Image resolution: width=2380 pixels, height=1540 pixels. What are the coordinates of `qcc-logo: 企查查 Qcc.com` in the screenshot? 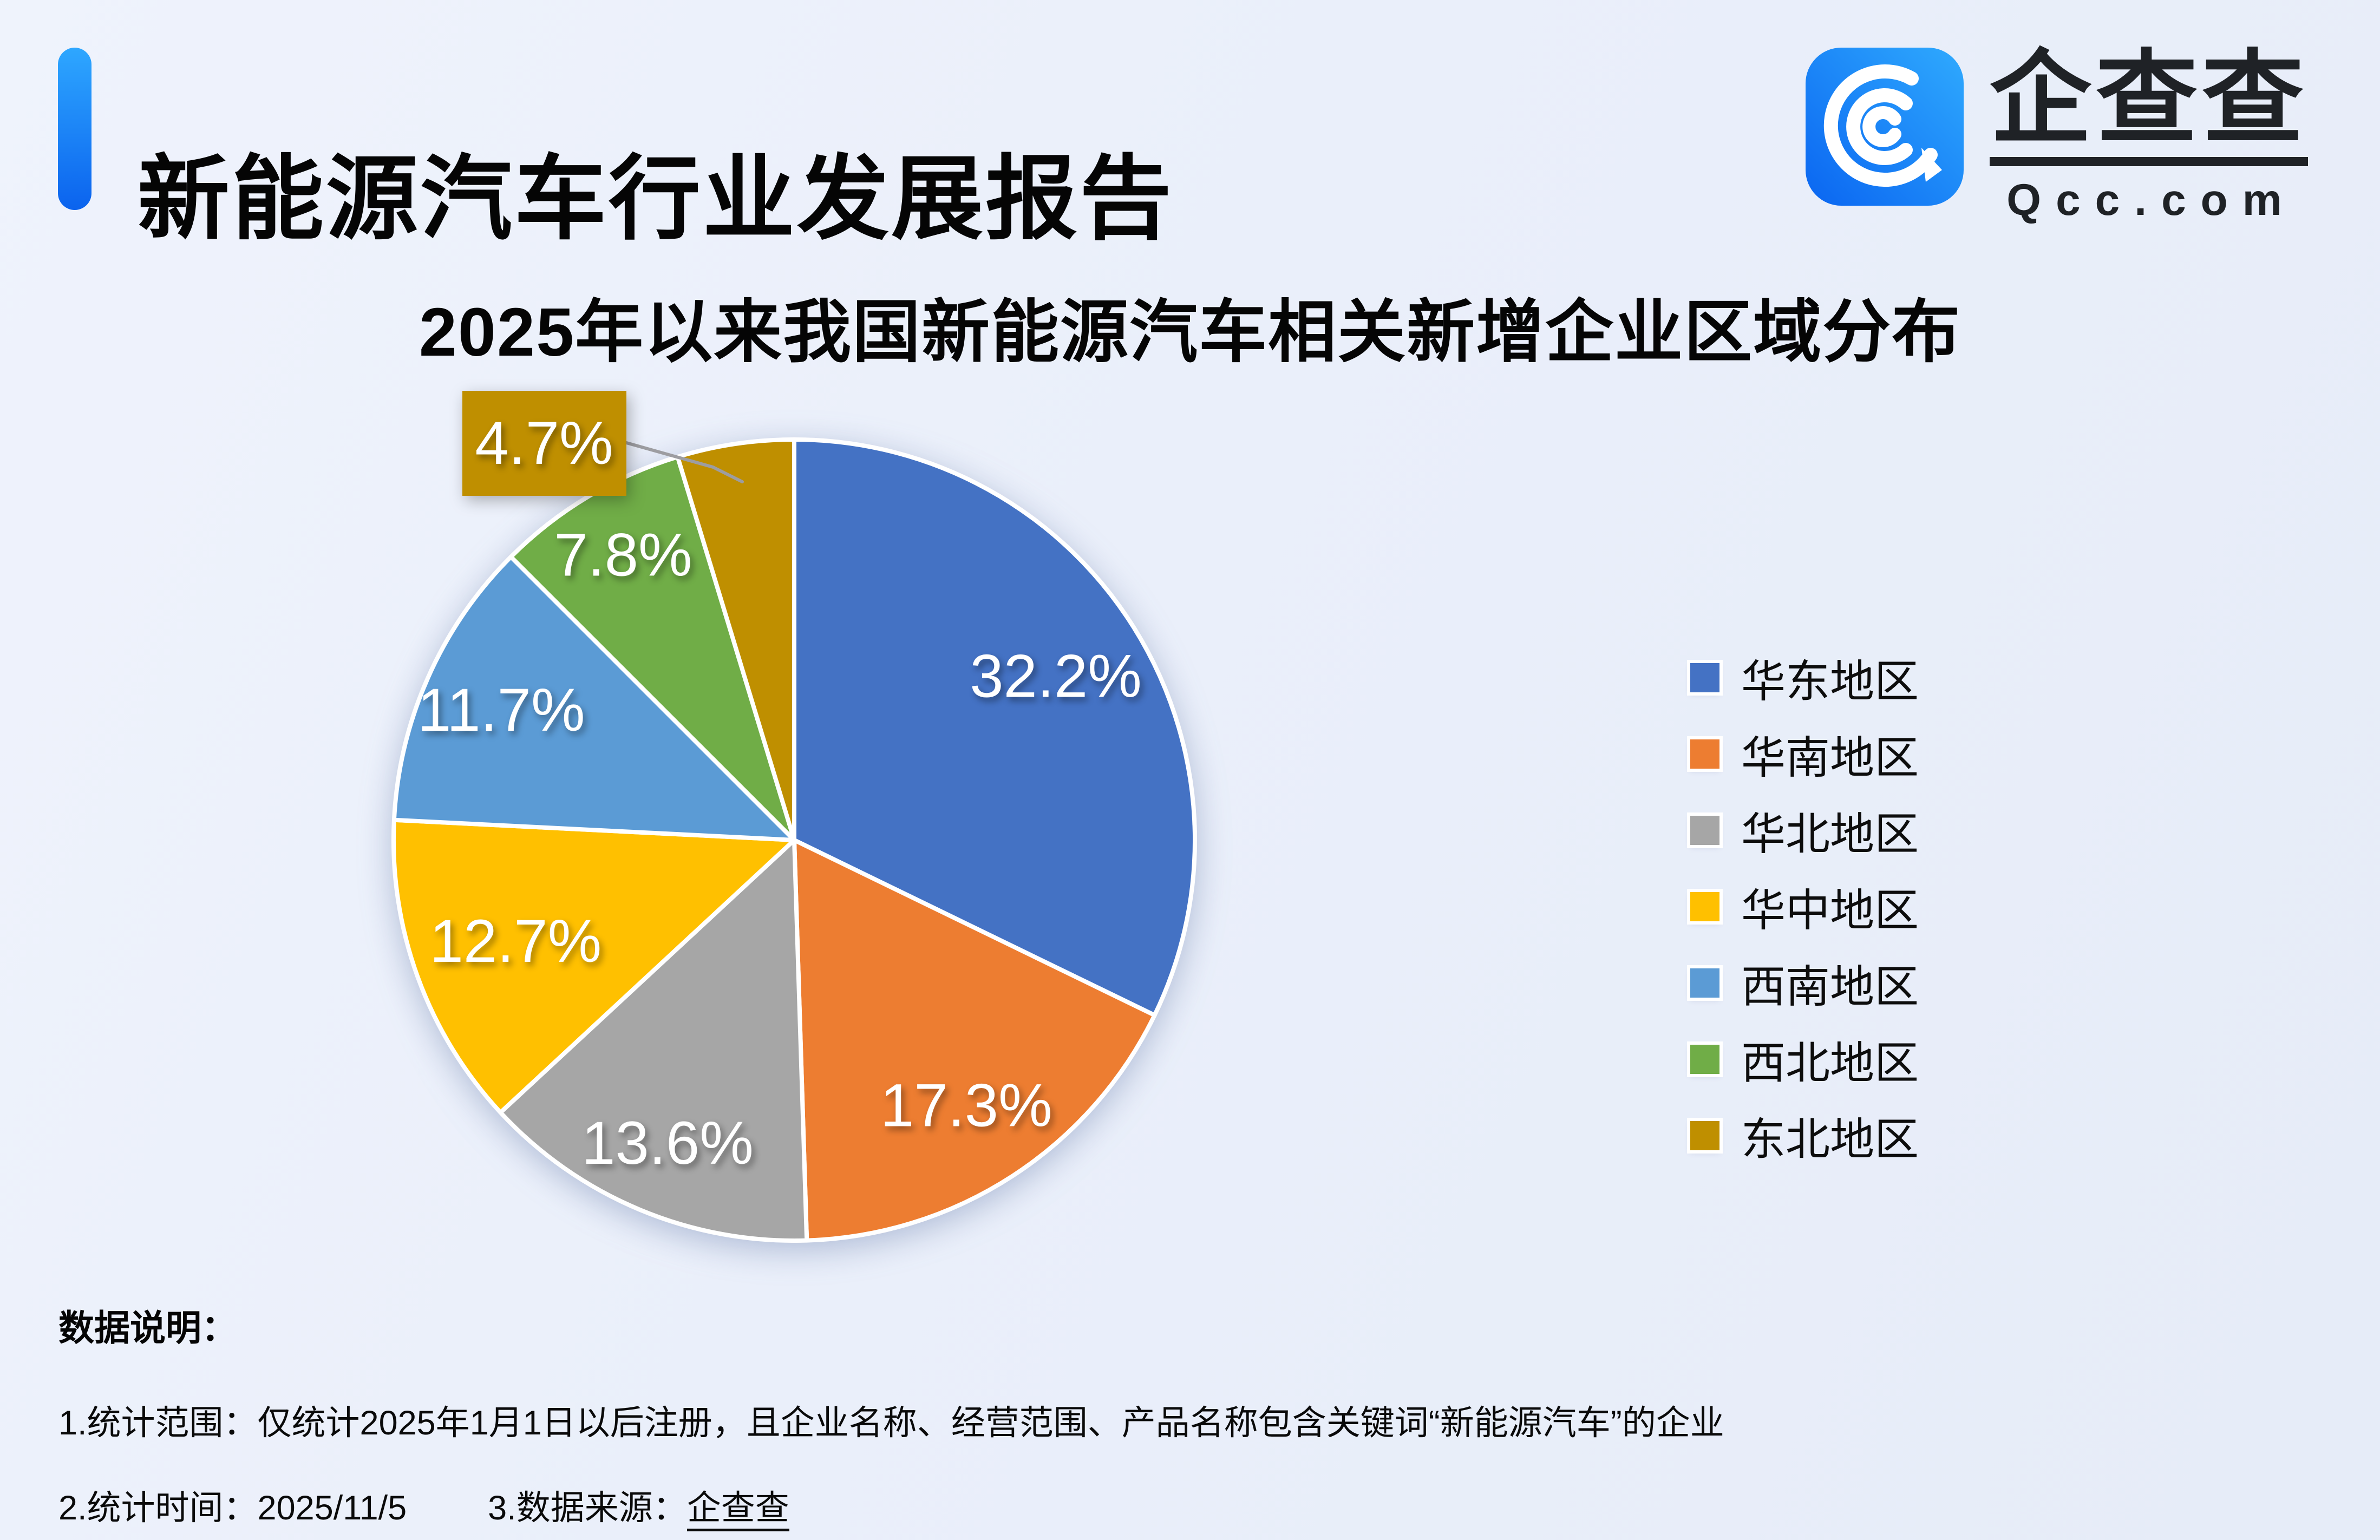 It's located at (2057, 137).